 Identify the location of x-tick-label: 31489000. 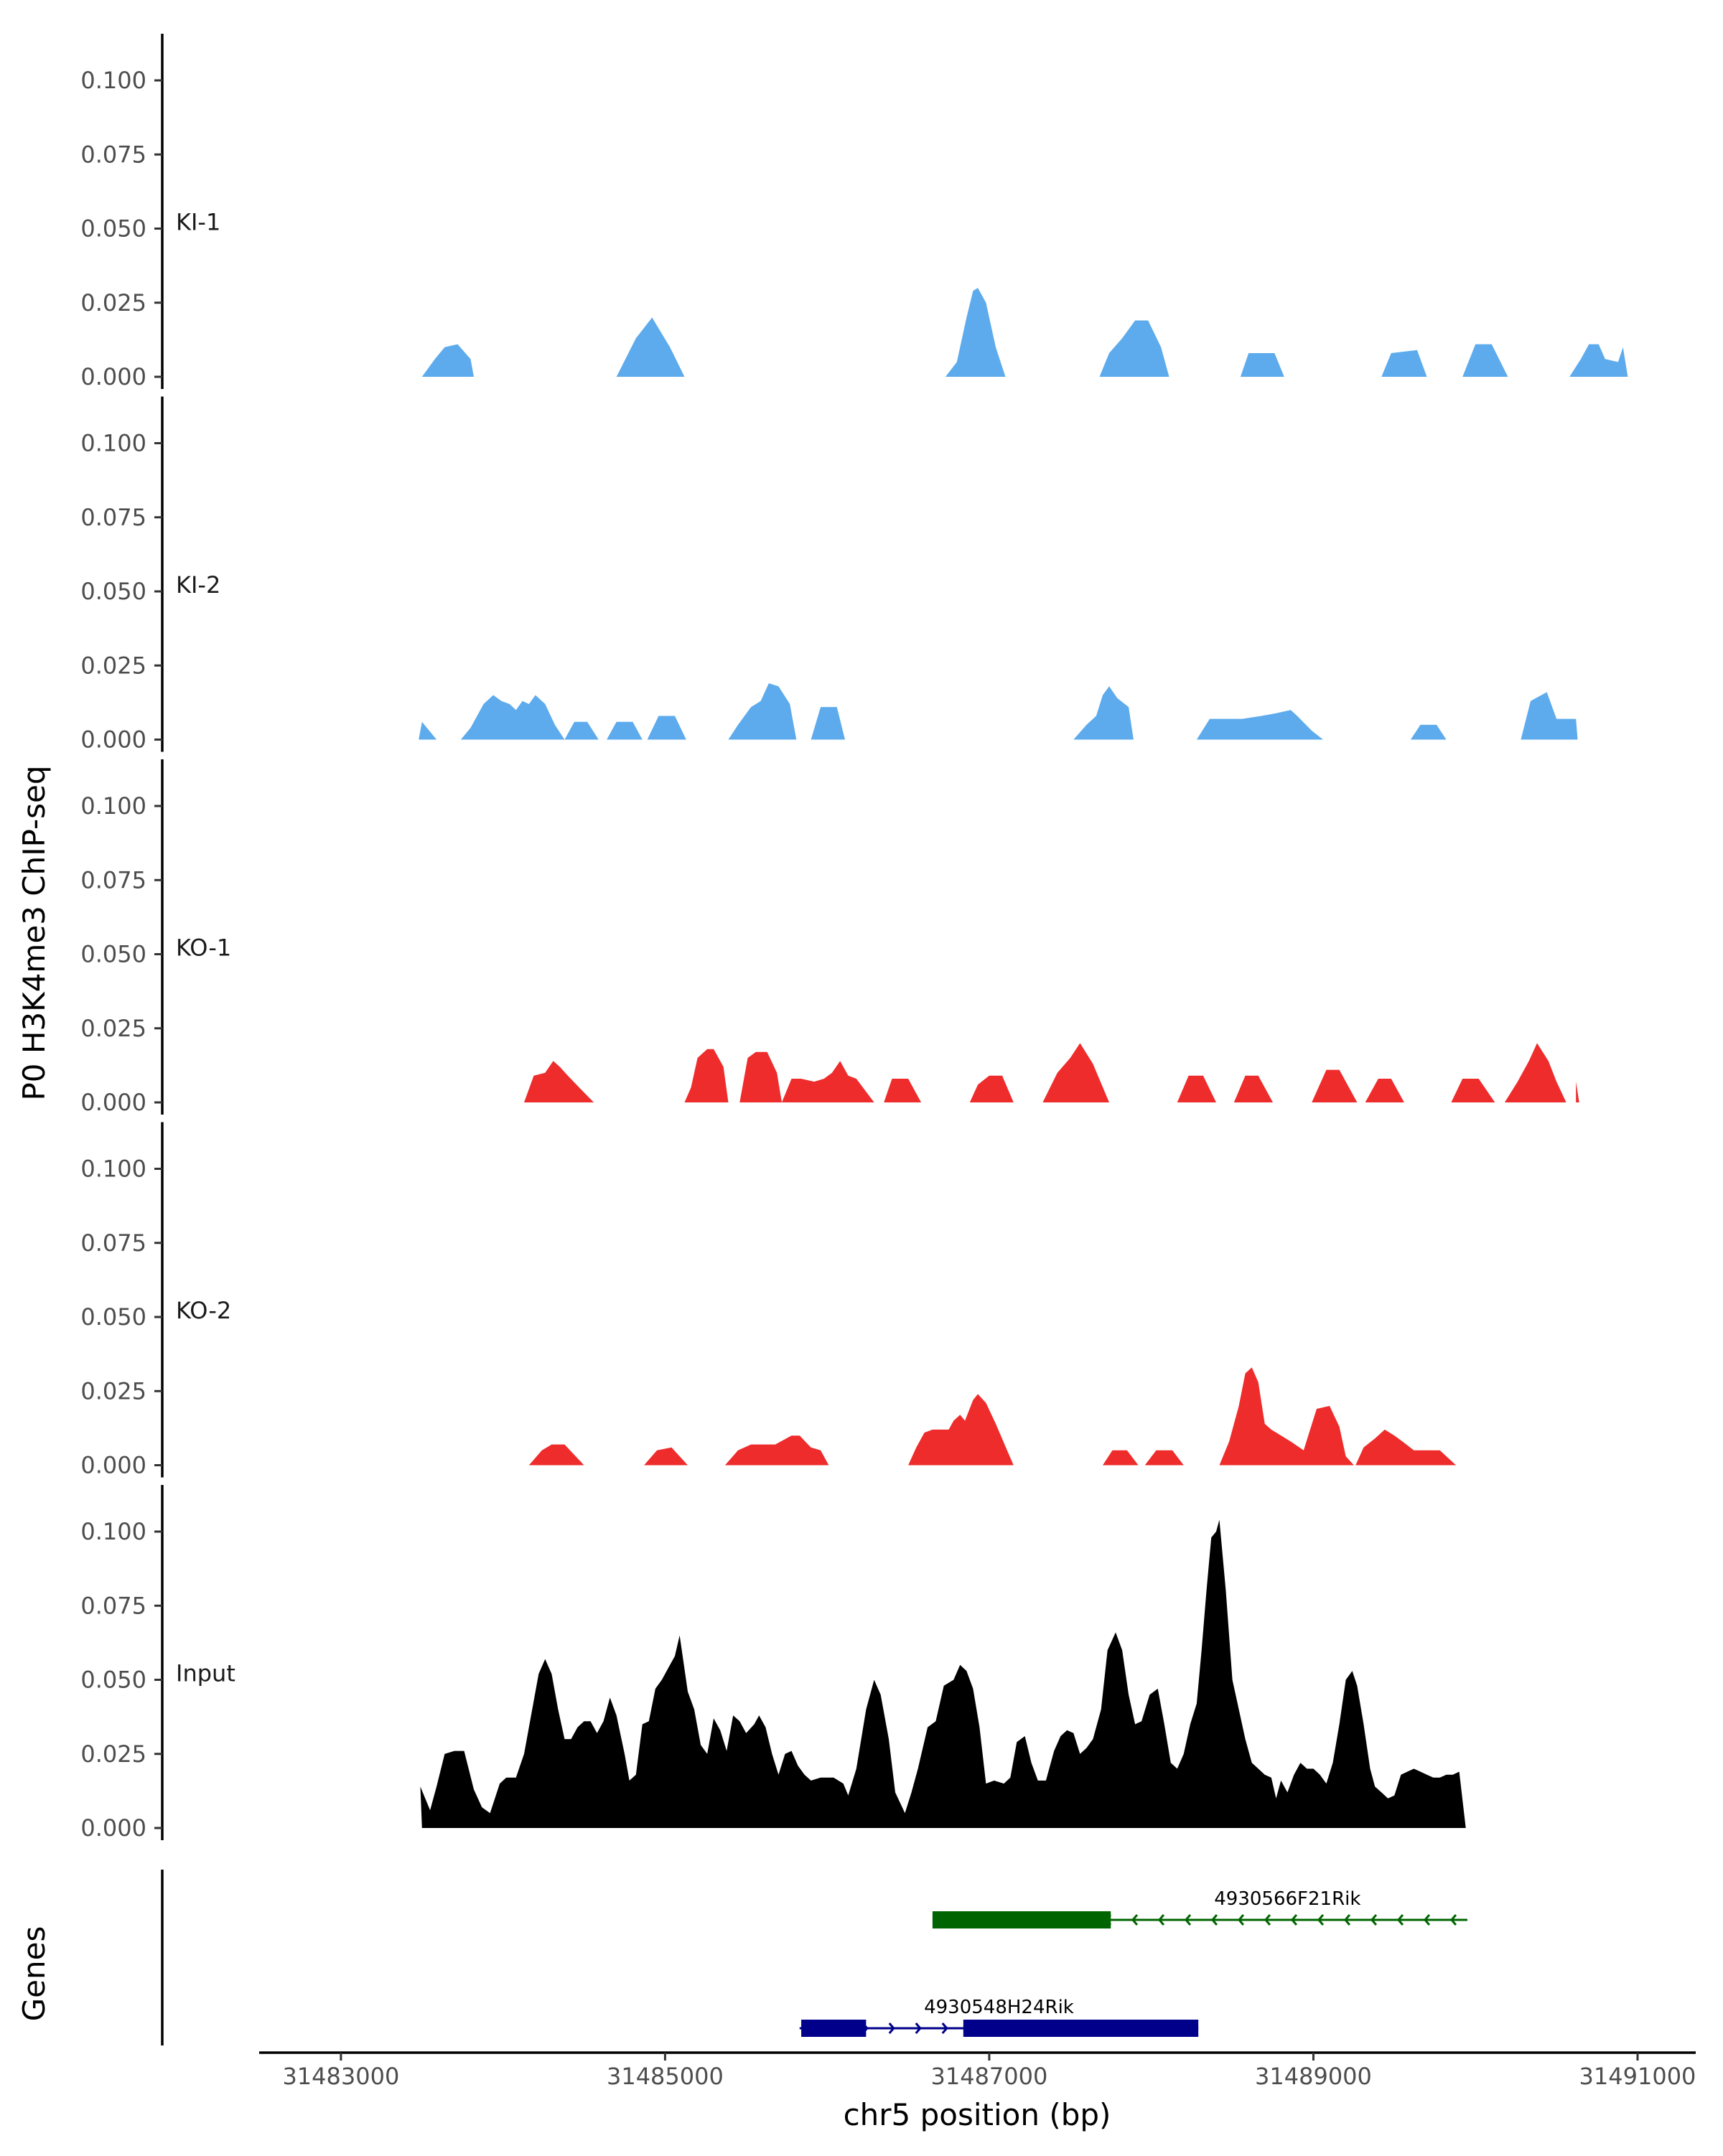
(1313, 2076).